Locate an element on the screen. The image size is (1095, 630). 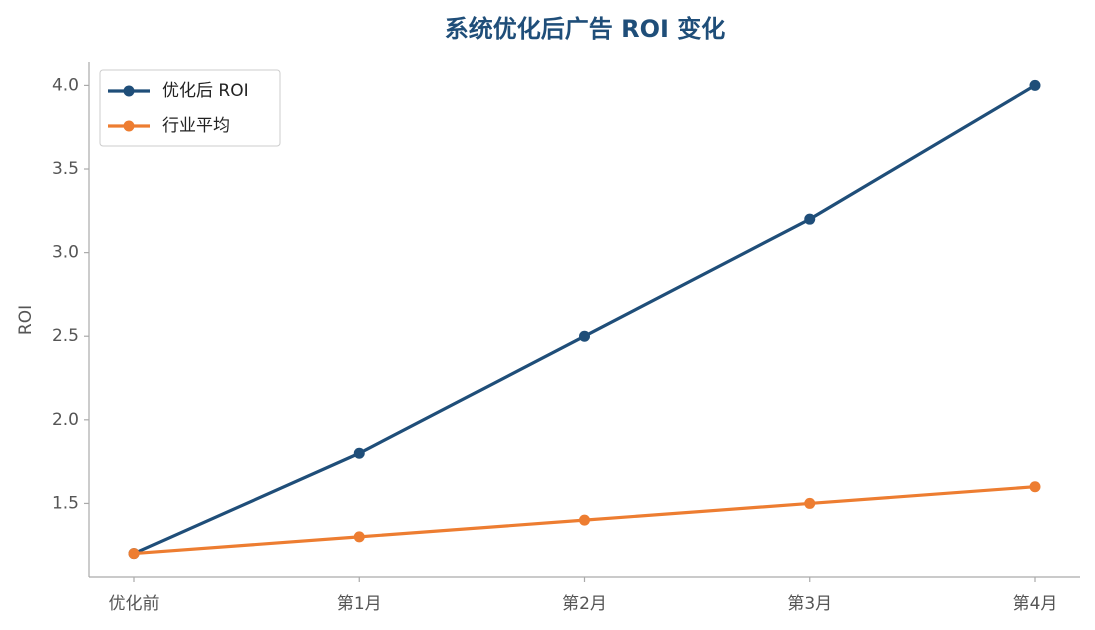
x-tick-label: 优化前 is located at coordinates (134, 604).